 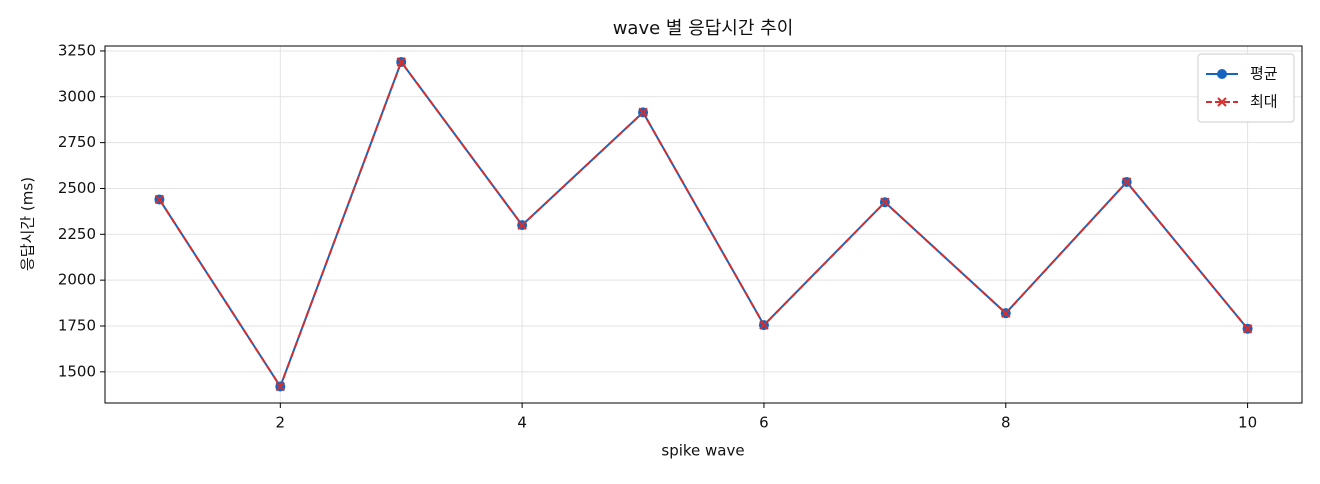 I want to click on y-tick-label: 3250, so click(x=77, y=50).